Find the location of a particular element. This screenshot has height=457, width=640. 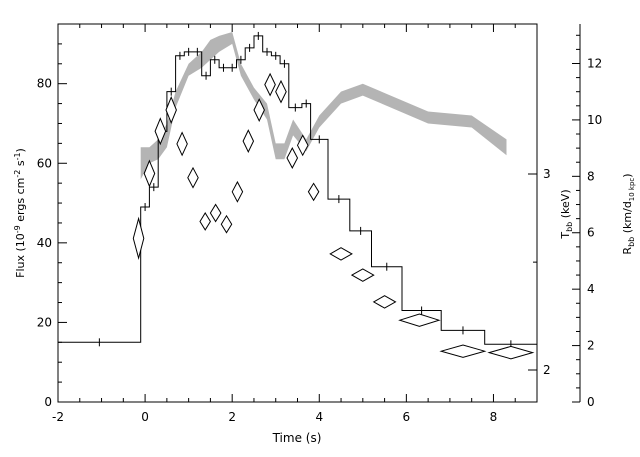

radius-axis-label: Rbb (km/d10 kpc) is located at coordinates (628, 213).